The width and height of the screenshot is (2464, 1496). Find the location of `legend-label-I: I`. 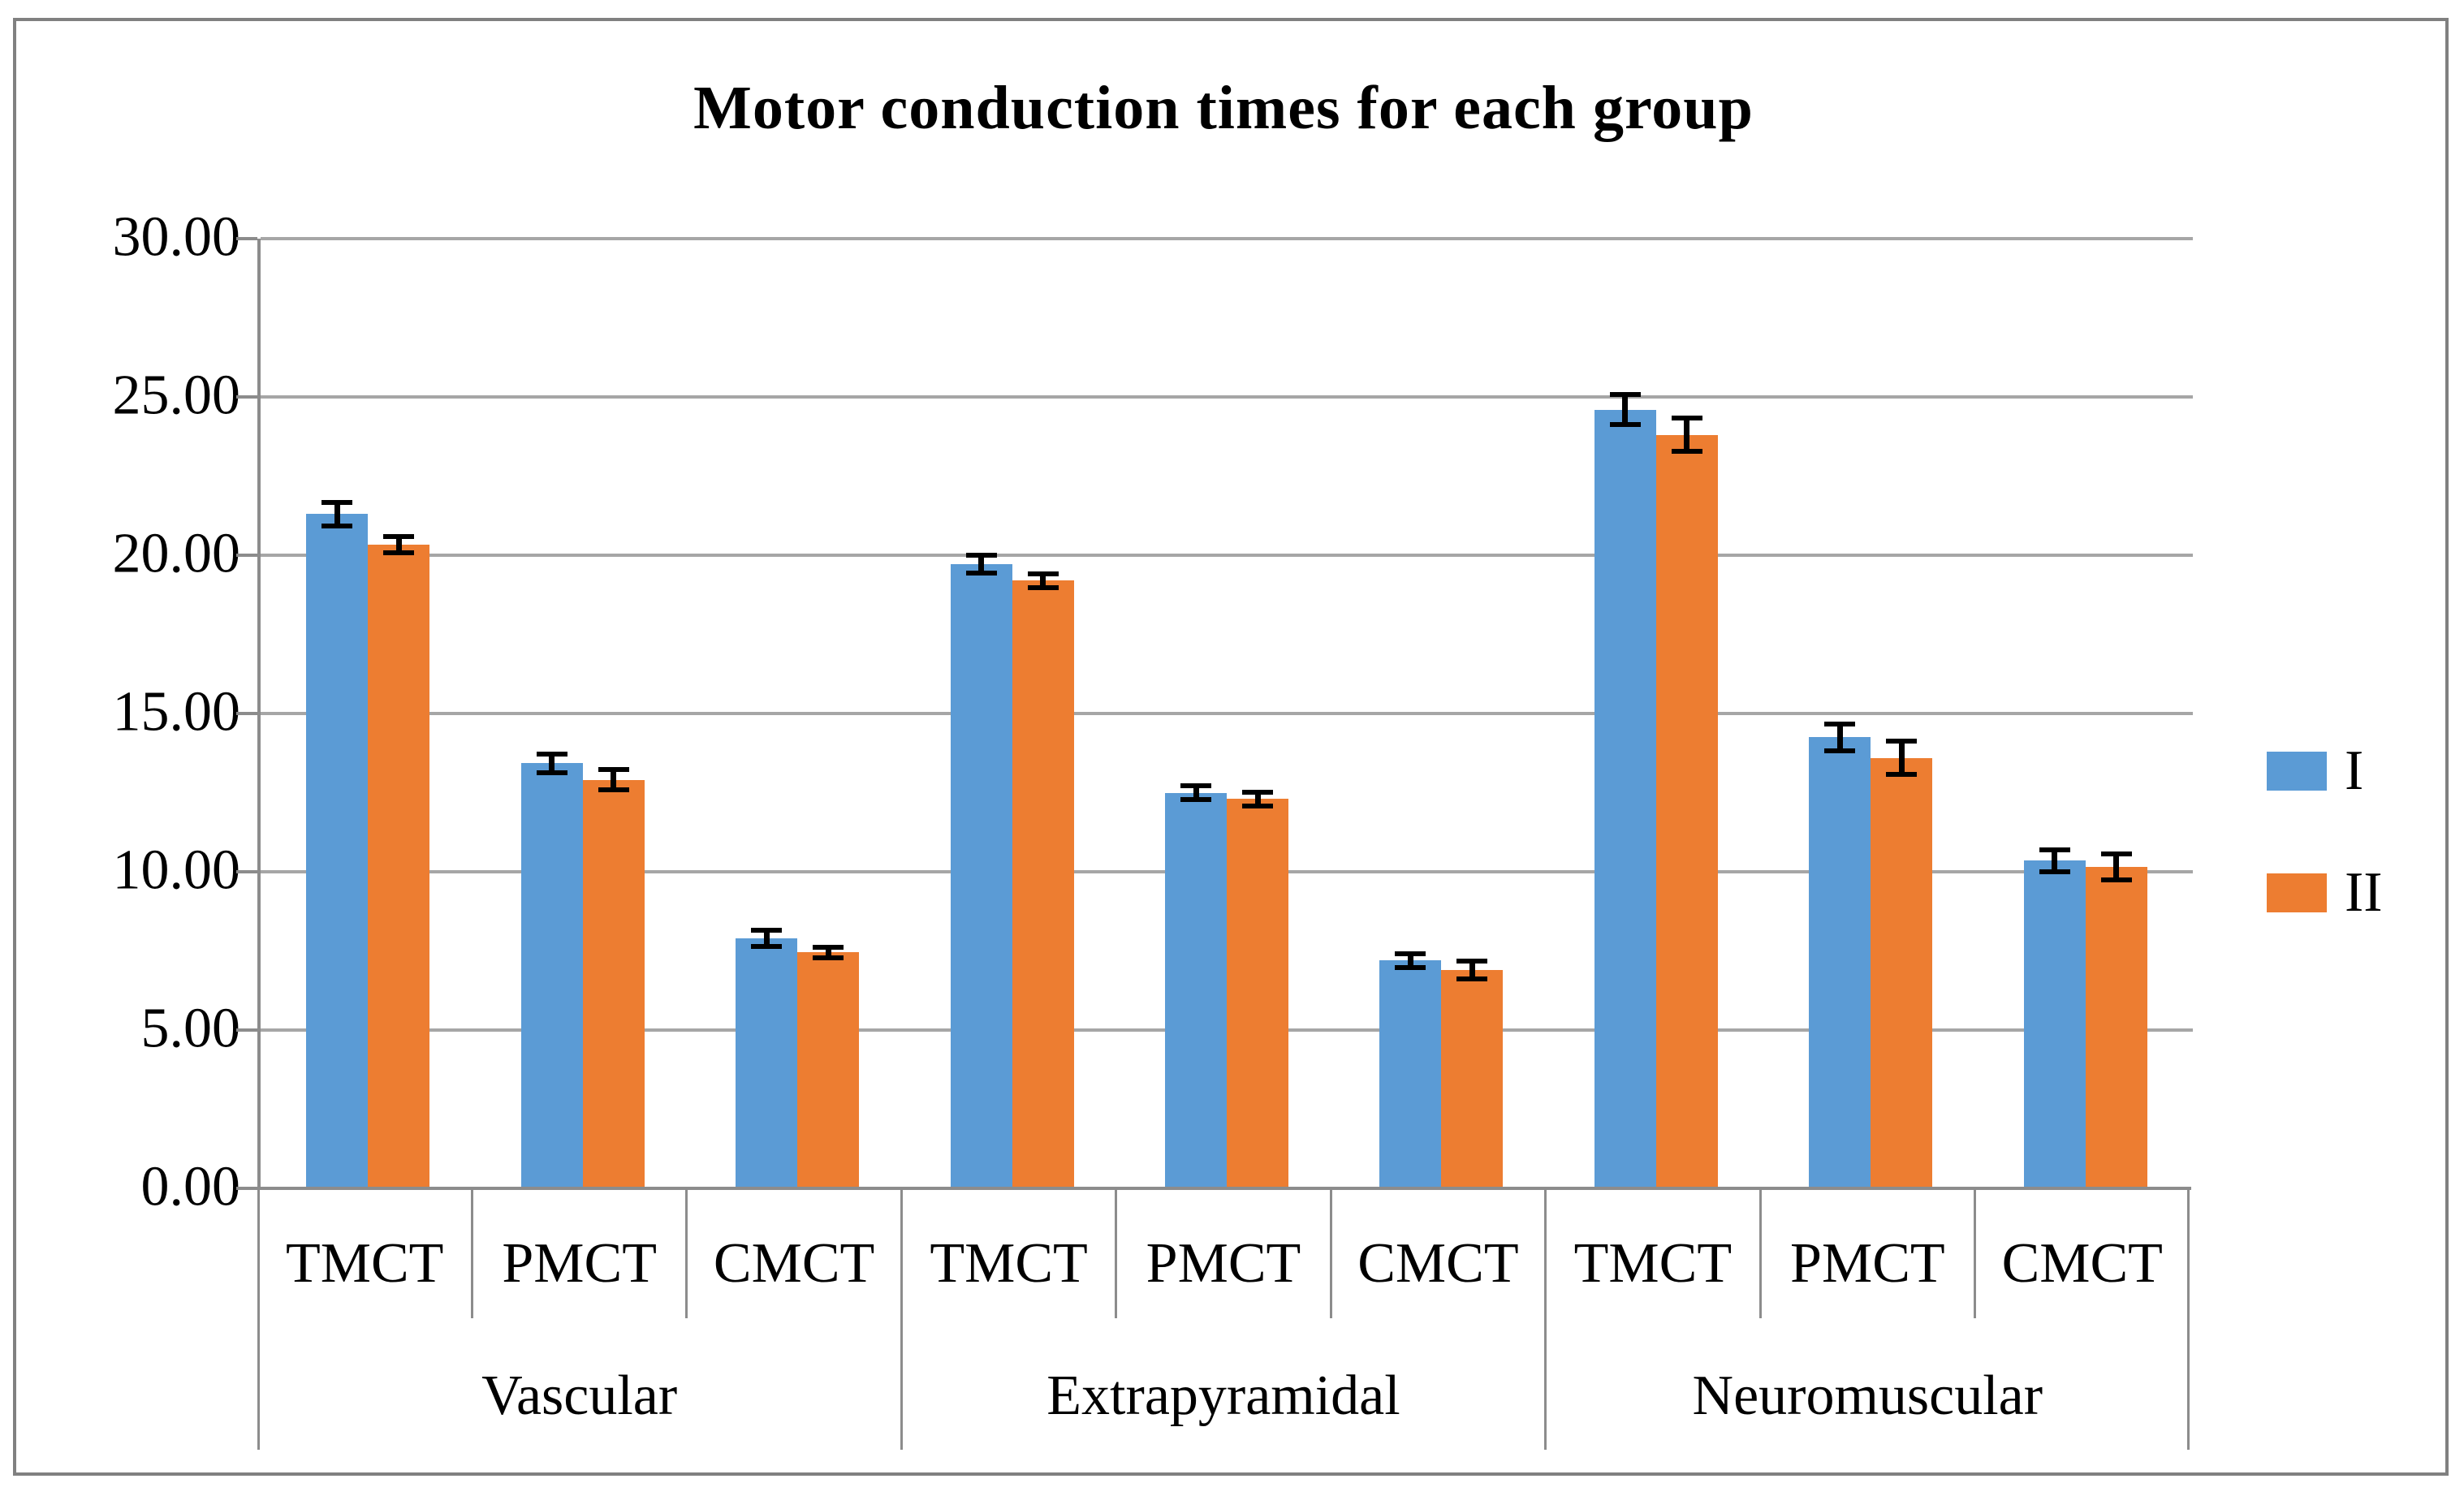

legend-label-I: I is located at coordinates (2354, 770).